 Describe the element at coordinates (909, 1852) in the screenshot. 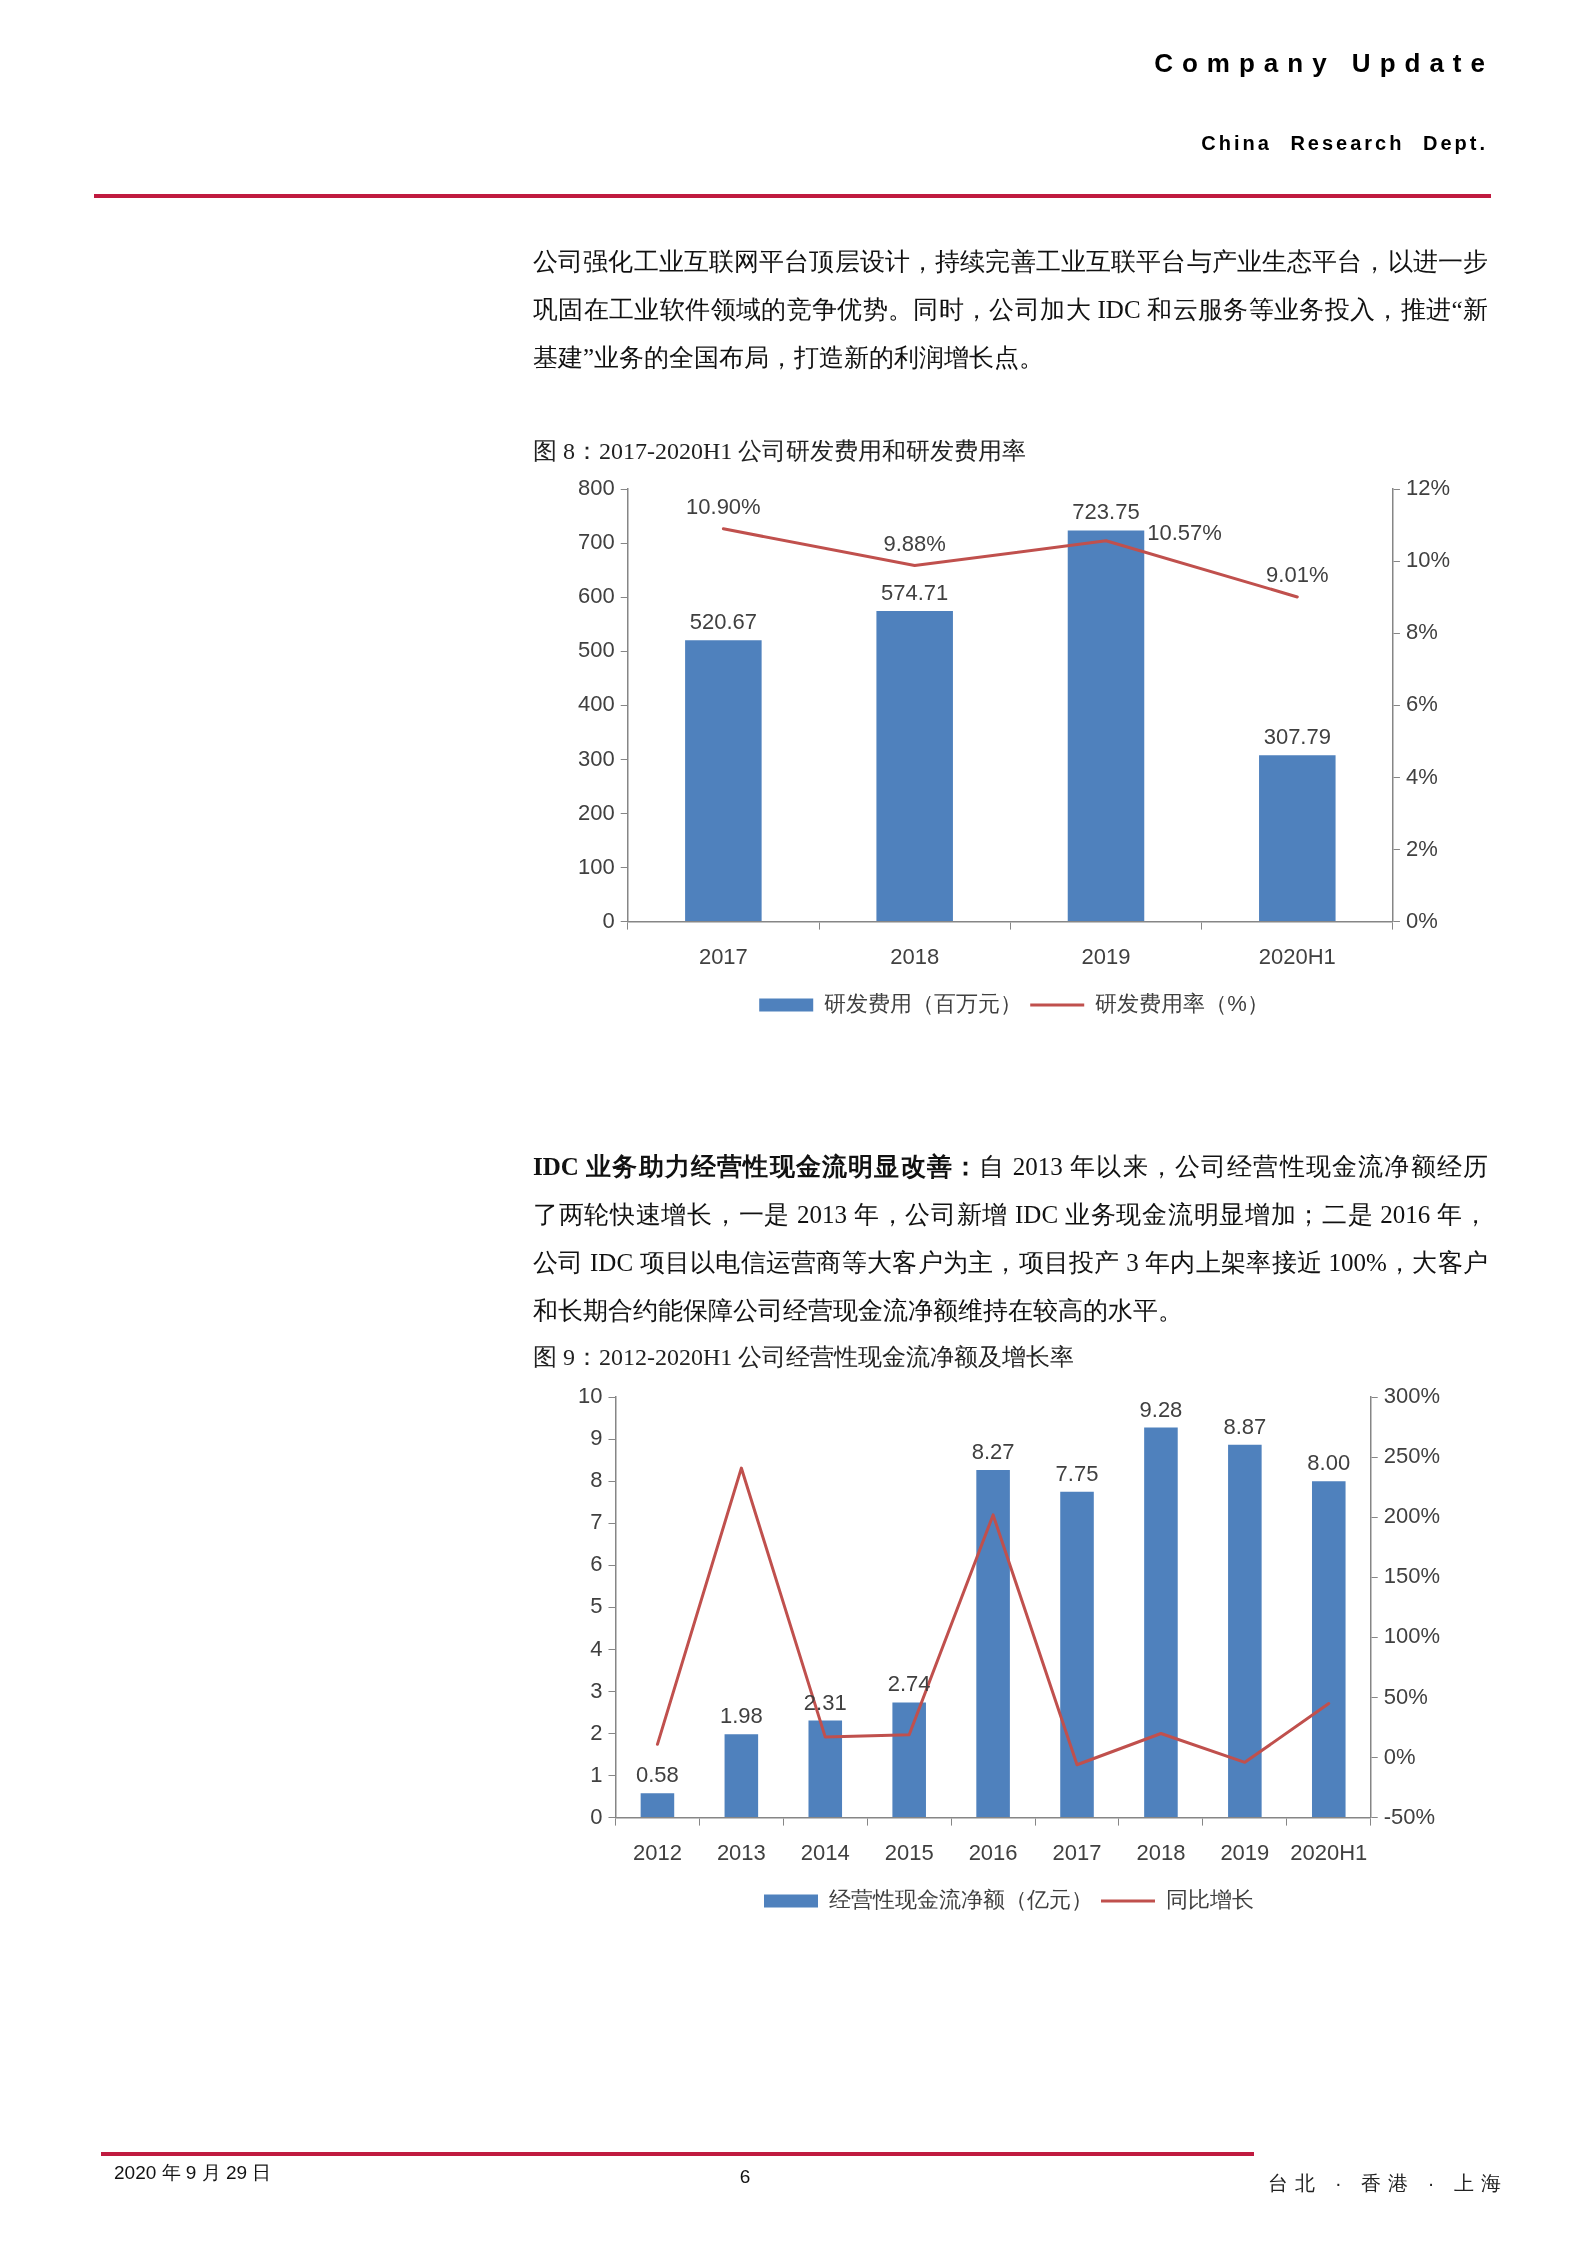

I see `x-tick-label: 2015` at that location.